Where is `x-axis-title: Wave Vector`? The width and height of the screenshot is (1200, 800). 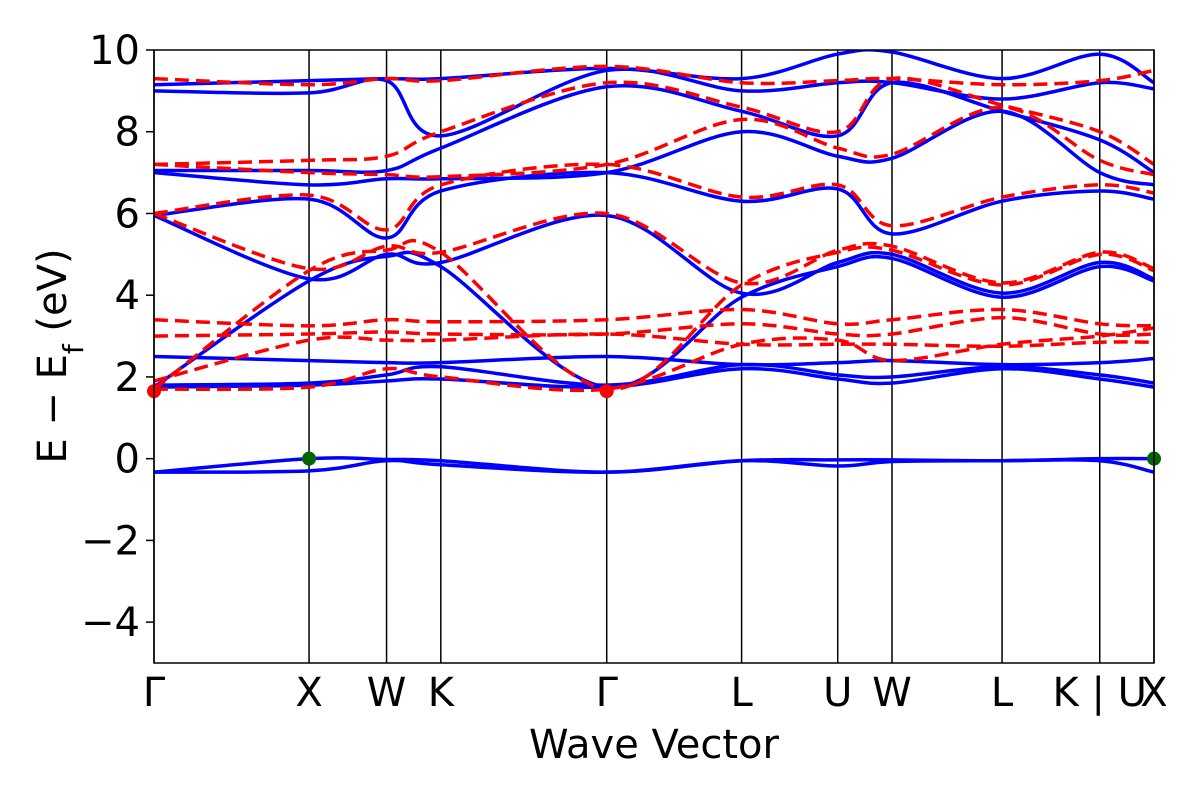
x-axis-title: Wave Vector is located at coordinates (654, 745).